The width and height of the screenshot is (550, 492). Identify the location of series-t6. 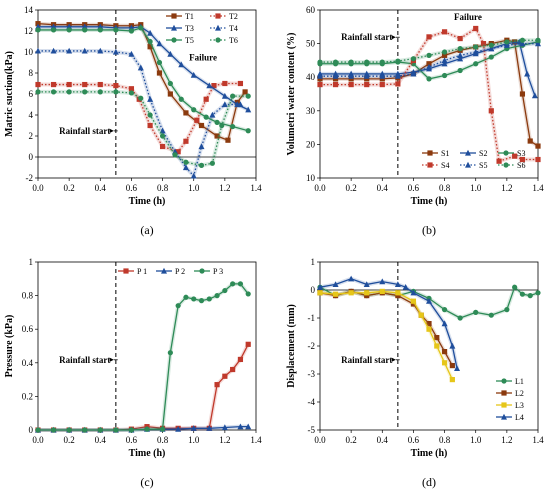
(143, 128).